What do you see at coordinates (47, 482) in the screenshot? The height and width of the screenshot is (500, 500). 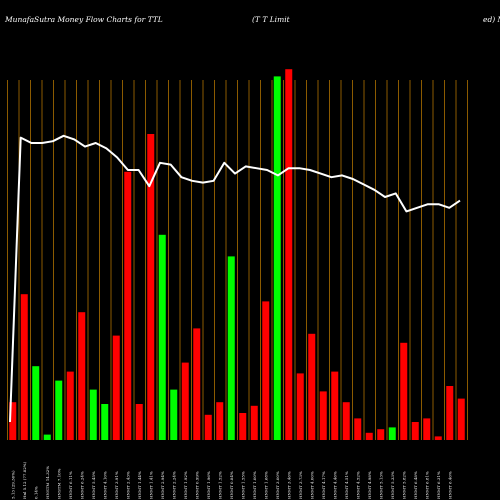 I see `x-tick-label: HNSTM 14.32%` at bounding box center [47, 482].